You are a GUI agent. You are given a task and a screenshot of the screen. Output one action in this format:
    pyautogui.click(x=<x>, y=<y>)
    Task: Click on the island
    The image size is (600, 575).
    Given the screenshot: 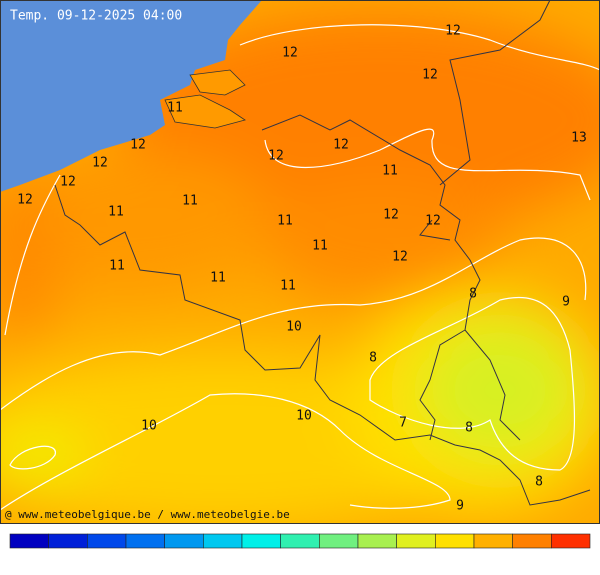 What is the action you would take?
    pyautogui.click(x=205, y=99)
    